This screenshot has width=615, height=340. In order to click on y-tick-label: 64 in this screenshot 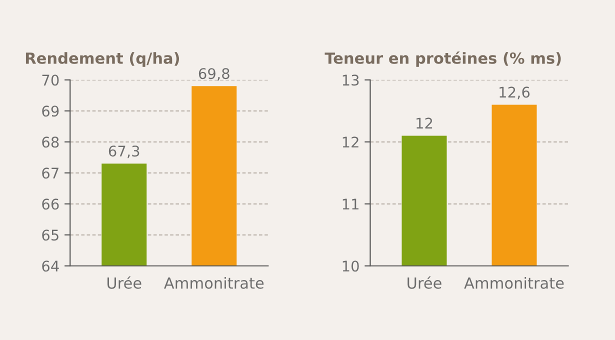, I will do `click(50, 266)`.